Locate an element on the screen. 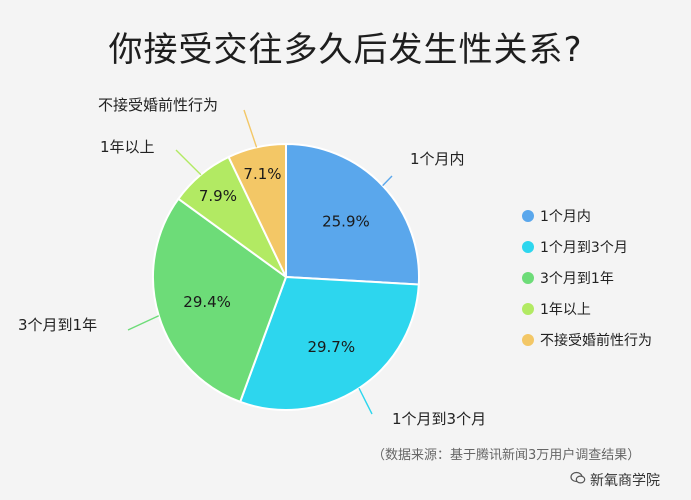  slice-value-label: 7.9% is located at coordinates (218, 196).